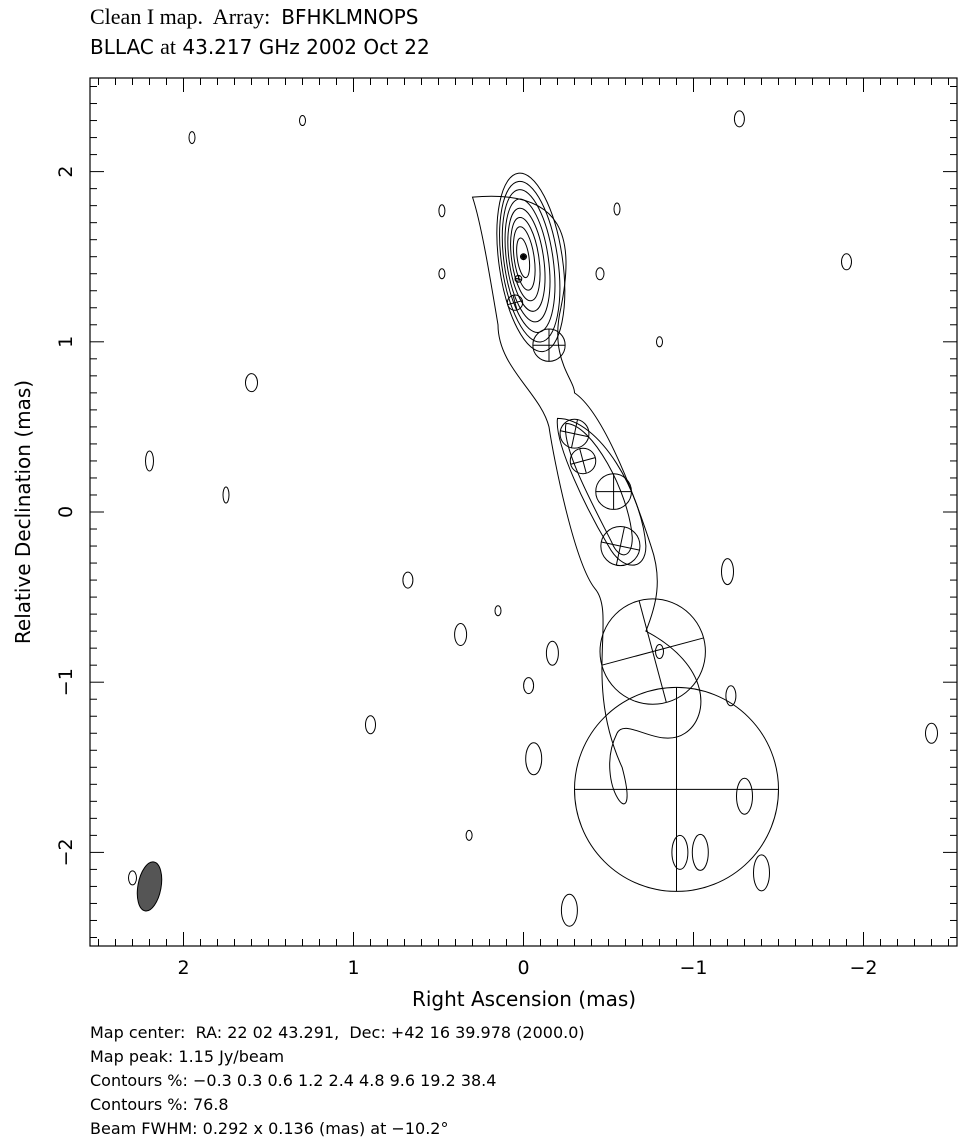 The height and width of the screenshot is (1148, 958). What do you see at coordinates (187, 1056) in the screenshot?
I see `map-peak-text: Map peak: 1.15 Jy/beam` at bounding box center [187, 1056].